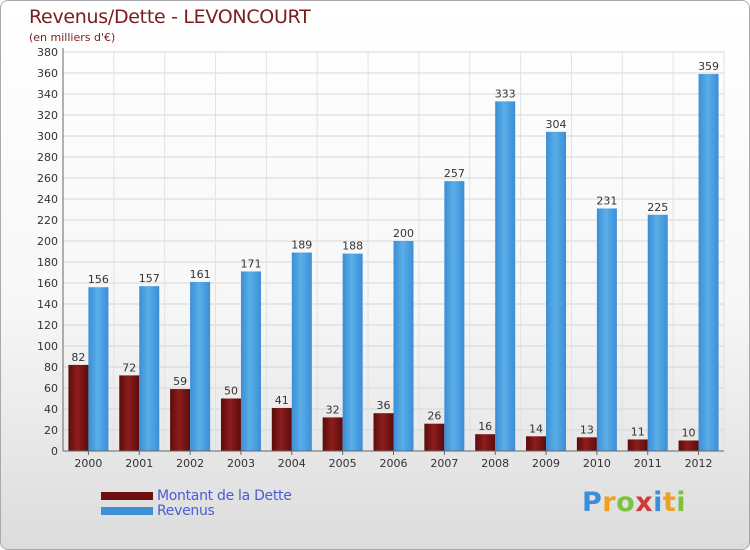 The image size is (750, 550). Describe the element at coordinates (51, 430) in the screenshot. I see `y-tick-label: 20` at that location.